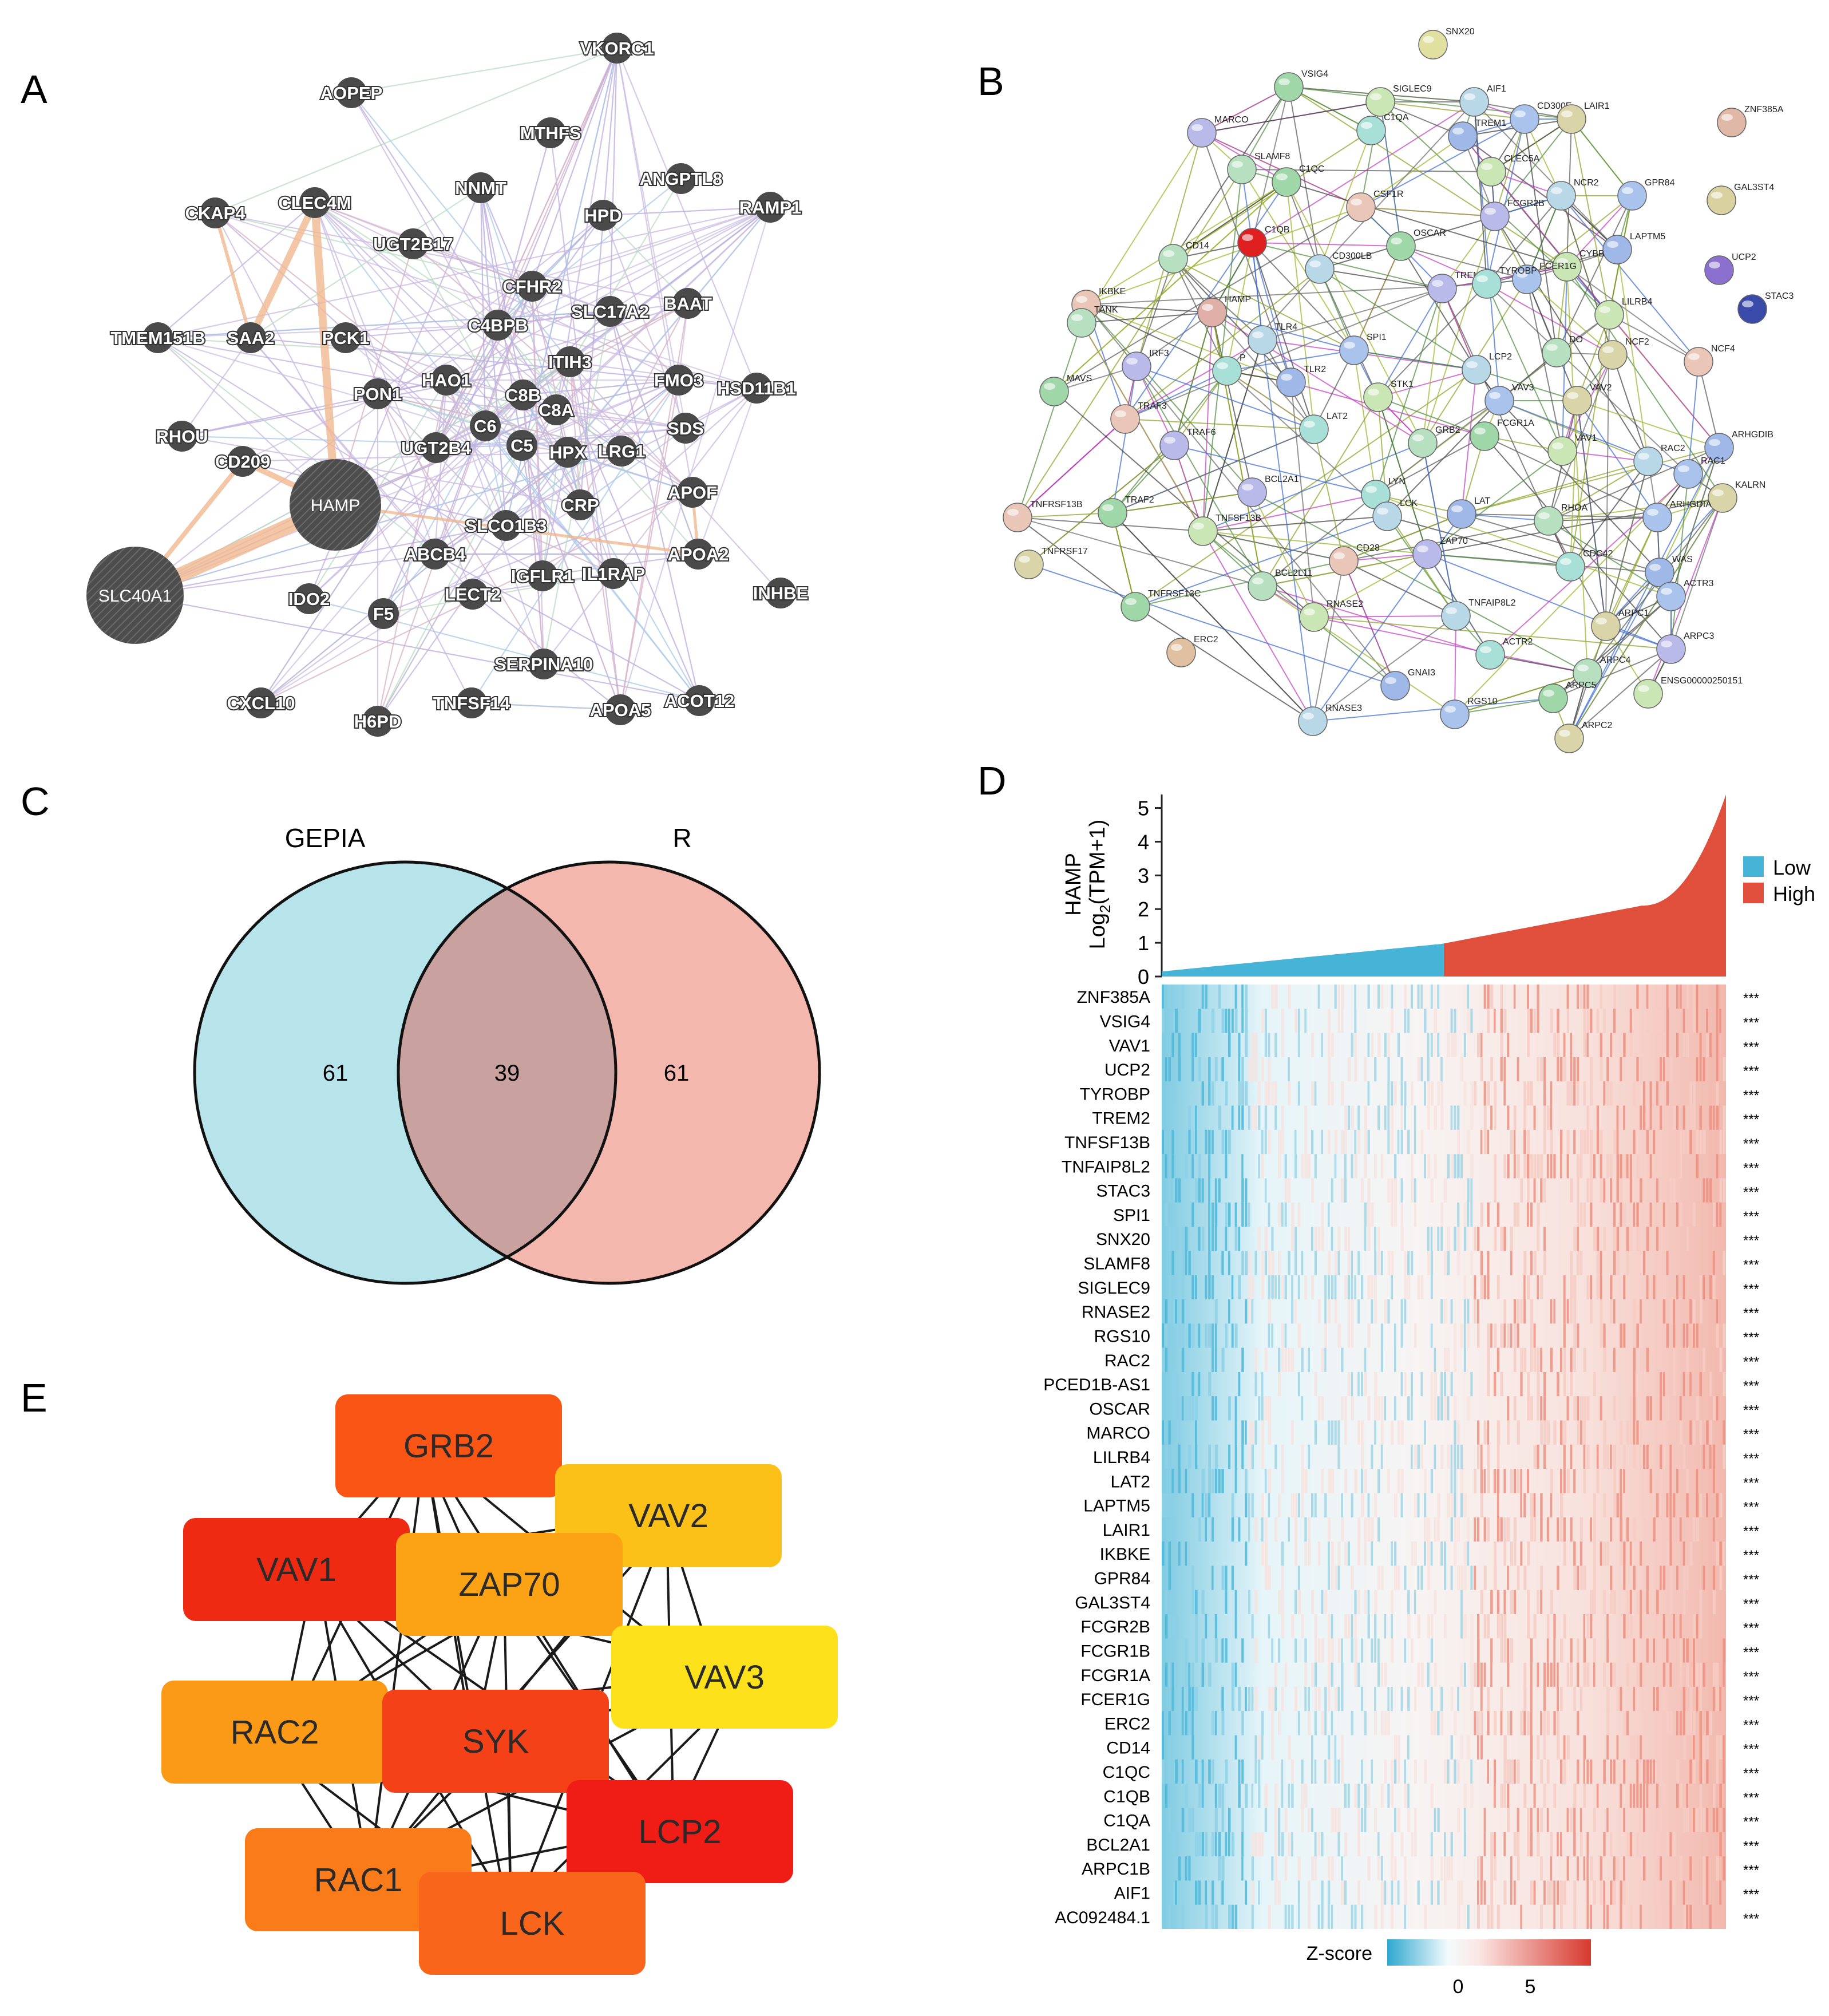 The image size is (1829, 2016). What do you see at coordinates (215, 212) in the screenshot?
I see `network-a-node-ckap4: CKAP4` at bounding box center [215, 212].